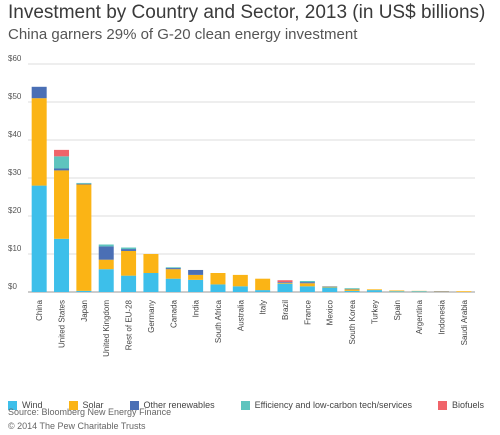  What do you see at coordinates (90, 412) in the screenshot?
I see `source-note: Source: Bloomberg New Energy Finance` at bounding box center [90, 412].